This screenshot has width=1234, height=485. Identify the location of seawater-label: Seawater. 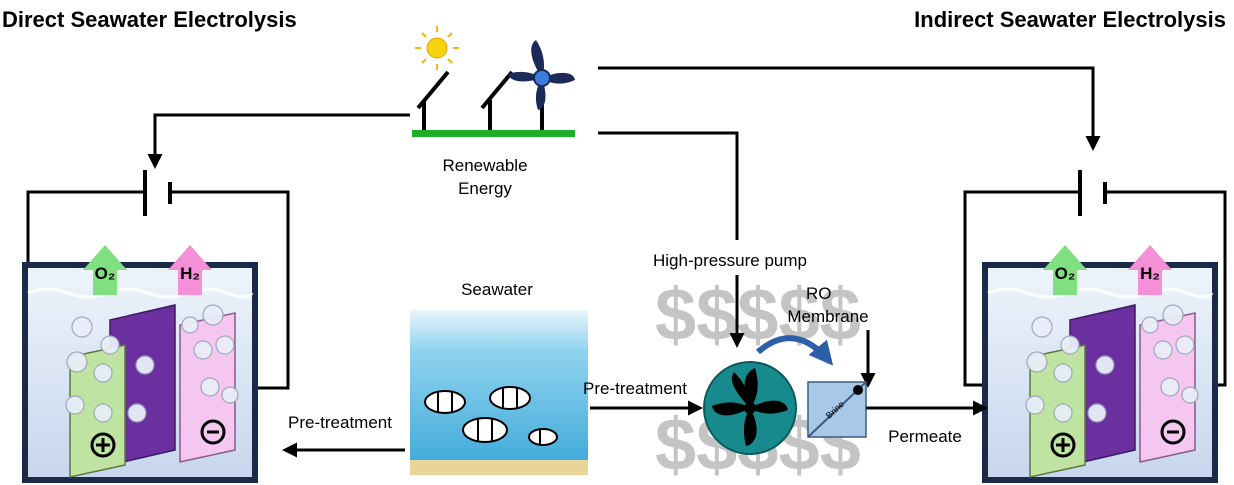
(497, 289).